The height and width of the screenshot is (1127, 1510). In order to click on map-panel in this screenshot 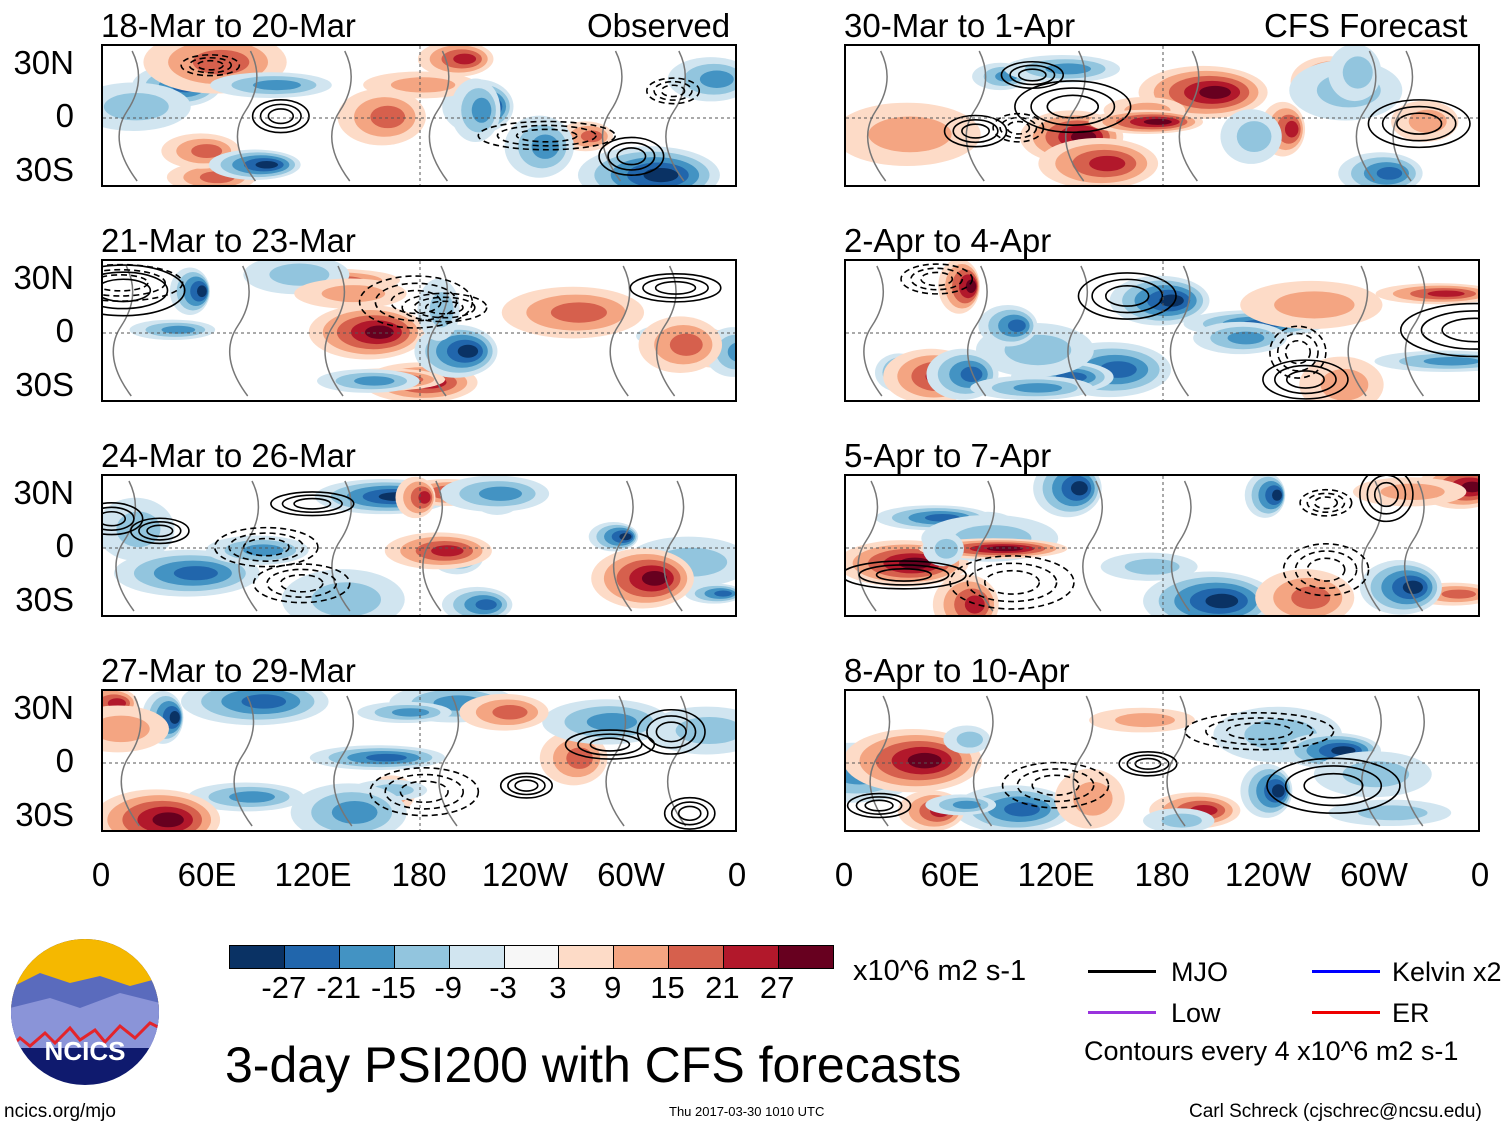, I will do `click(1162, 115)`.